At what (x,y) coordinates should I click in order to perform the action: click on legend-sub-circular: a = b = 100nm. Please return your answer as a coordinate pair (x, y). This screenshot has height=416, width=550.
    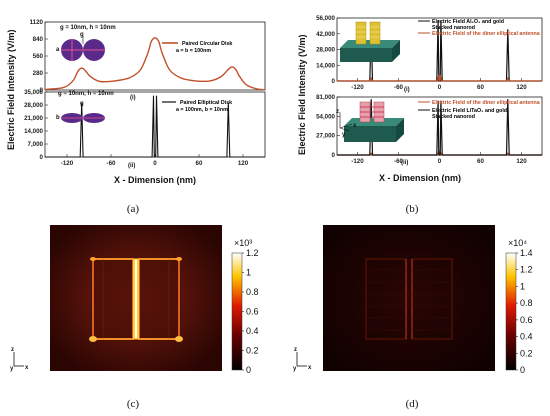
    Looking at the image, I should click on (193, 51).